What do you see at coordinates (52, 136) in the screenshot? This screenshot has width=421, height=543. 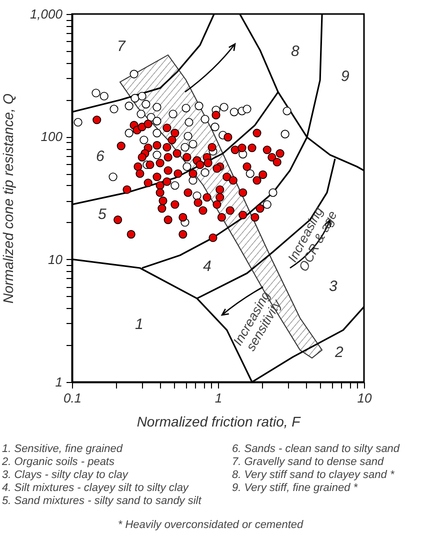 I see `y-tick-label: 100` at bounding box center [52, 136].